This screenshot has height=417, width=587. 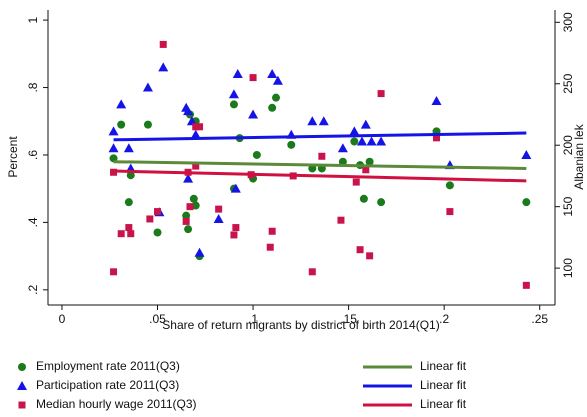 I want to click on y2-tick-label: 150, so click(x=568, y=206).